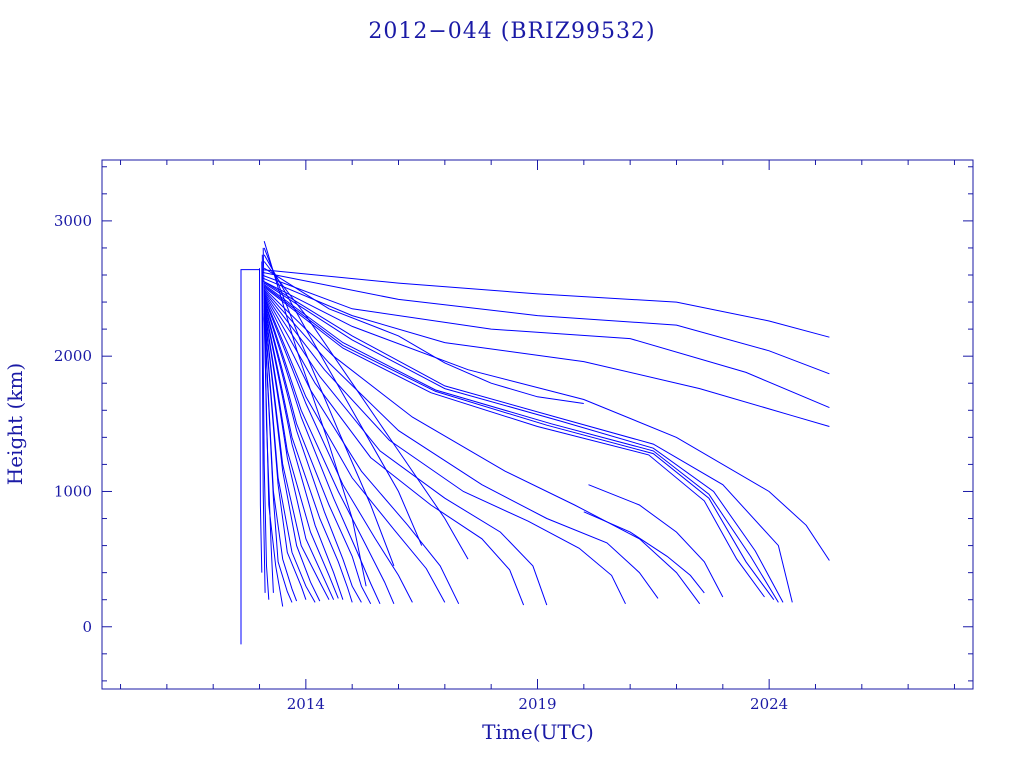 The width and height of the screenshot is (1024, 768). What do you see at coordinates (73, 356) in the screenshot?
I see `y-tick-label: 2000` at bounding box center [73, 356].